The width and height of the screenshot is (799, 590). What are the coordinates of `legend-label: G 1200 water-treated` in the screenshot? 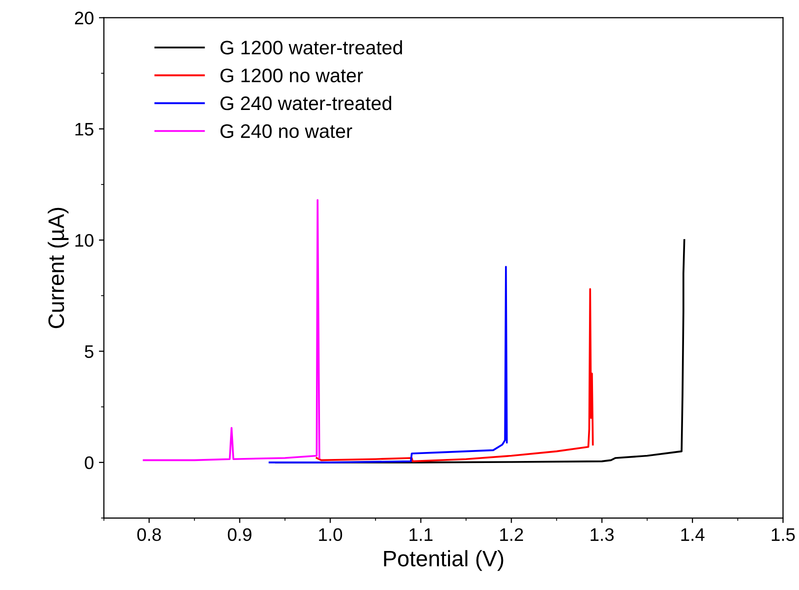 It's located at (311, 47).